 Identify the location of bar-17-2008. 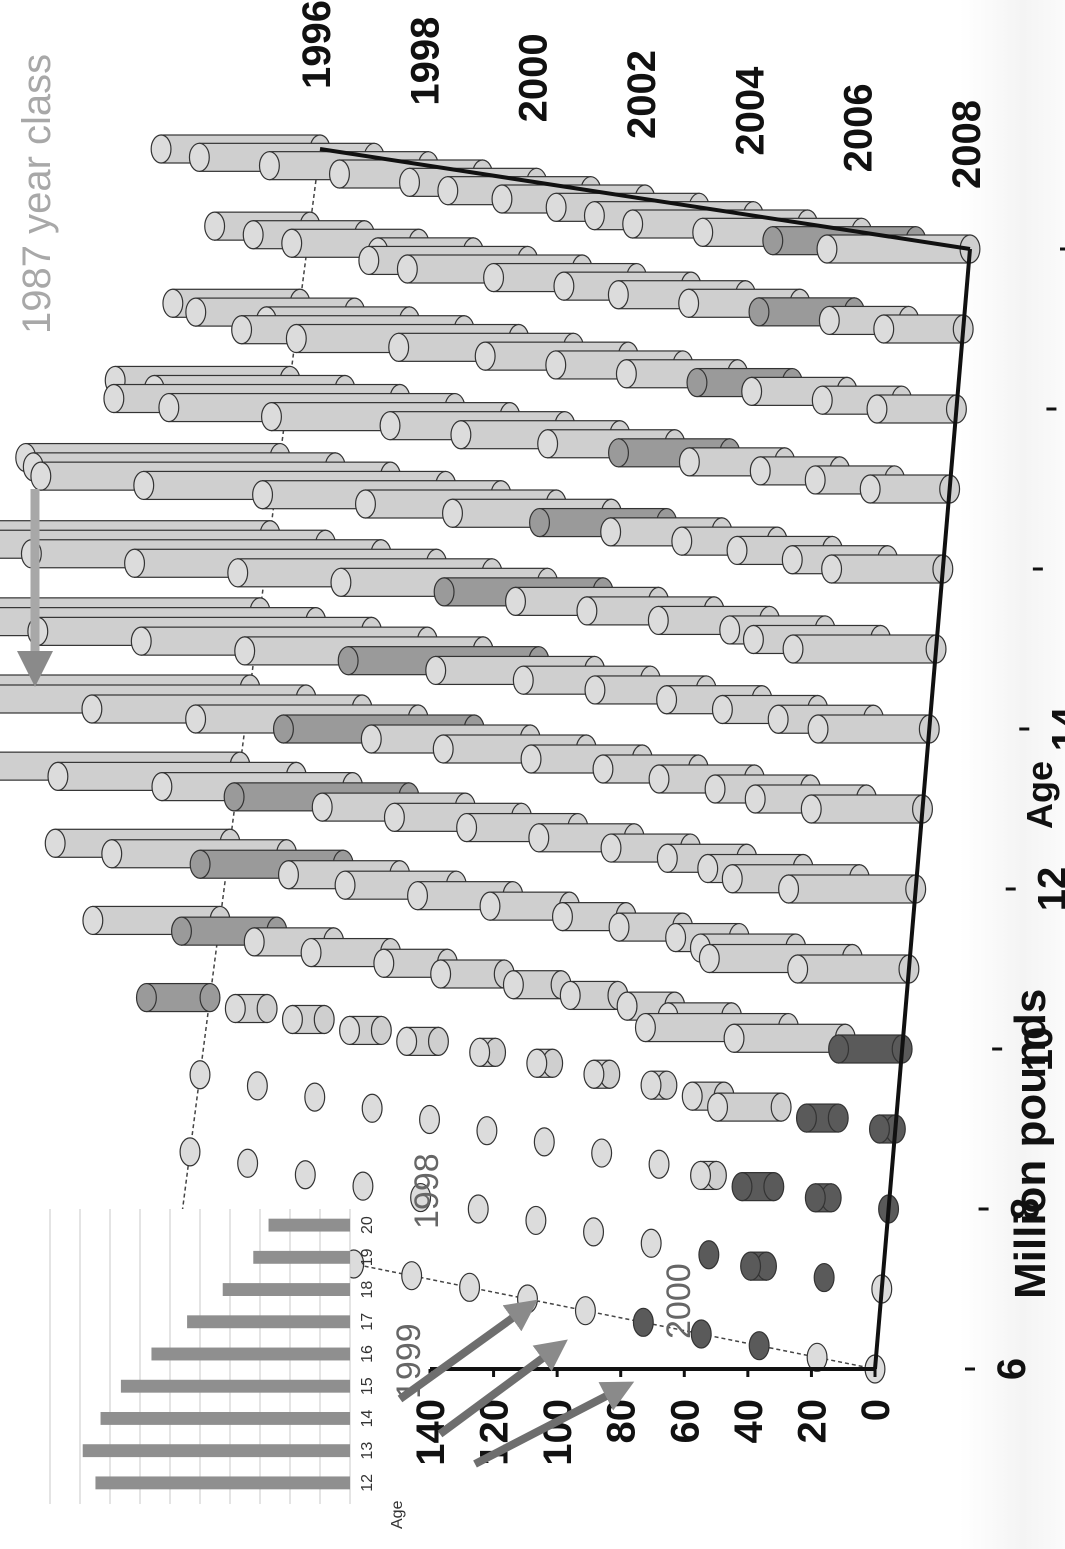
(910, 489).